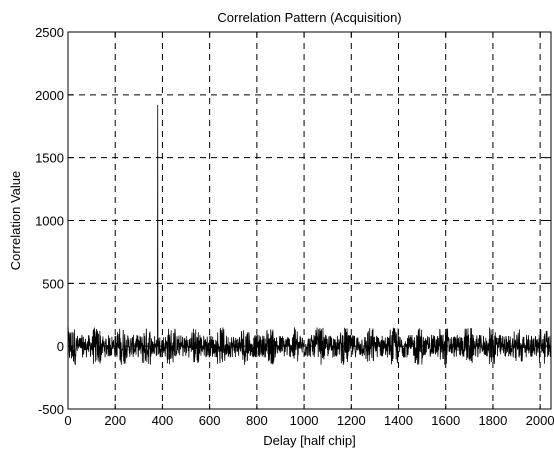  What do you see at coordinates (49, 158) in the screenshot?
I see `y-tick-label: 1500` at bounding box center [49, 158].